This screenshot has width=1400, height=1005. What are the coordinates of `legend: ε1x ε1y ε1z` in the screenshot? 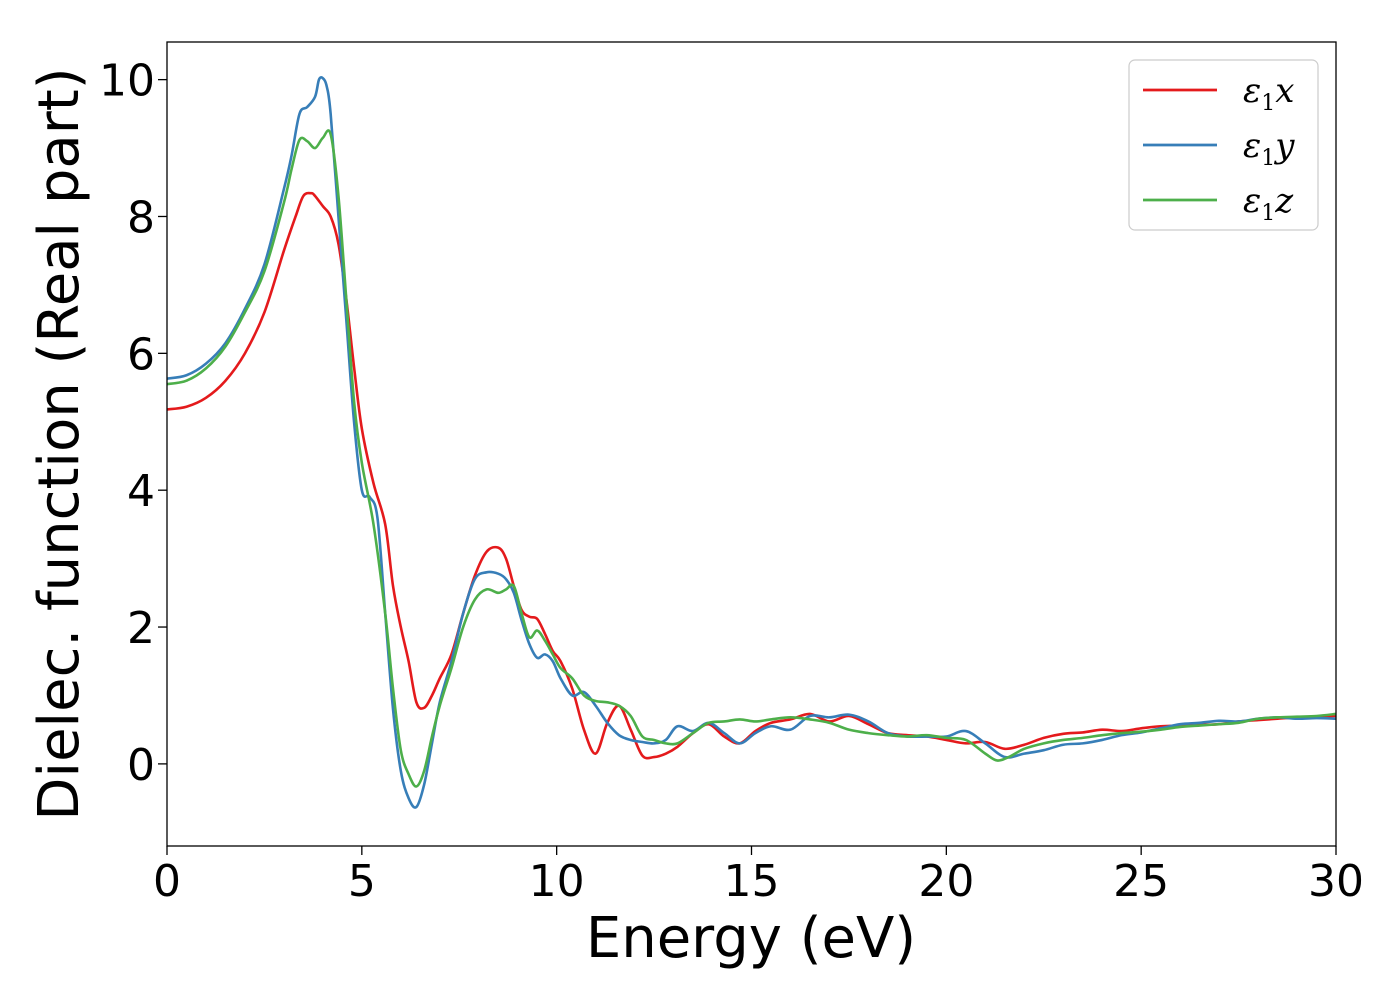 It's located at (1223, 145).